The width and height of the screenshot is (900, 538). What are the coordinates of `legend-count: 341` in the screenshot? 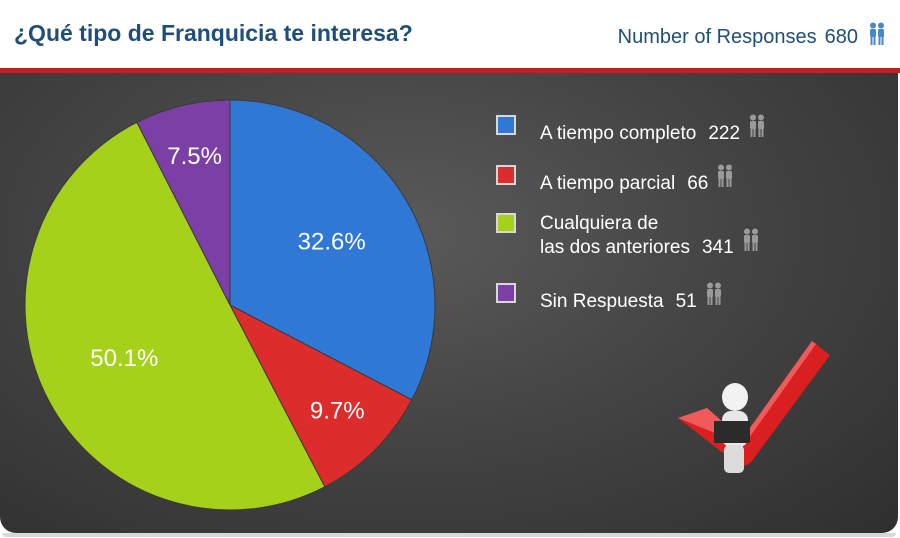 It's located at (717, 247).